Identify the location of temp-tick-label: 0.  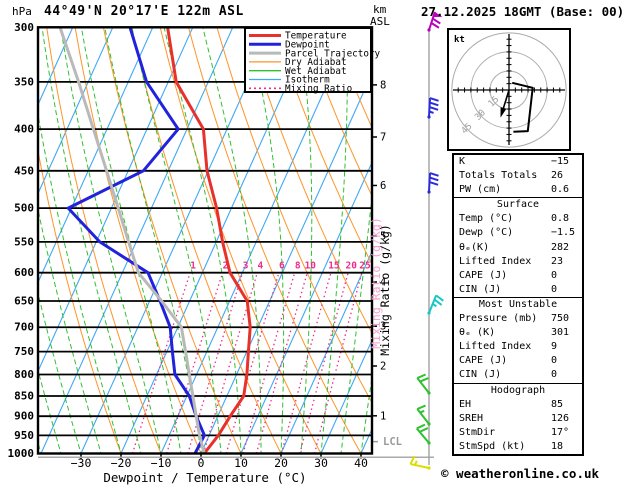
(201, 463).